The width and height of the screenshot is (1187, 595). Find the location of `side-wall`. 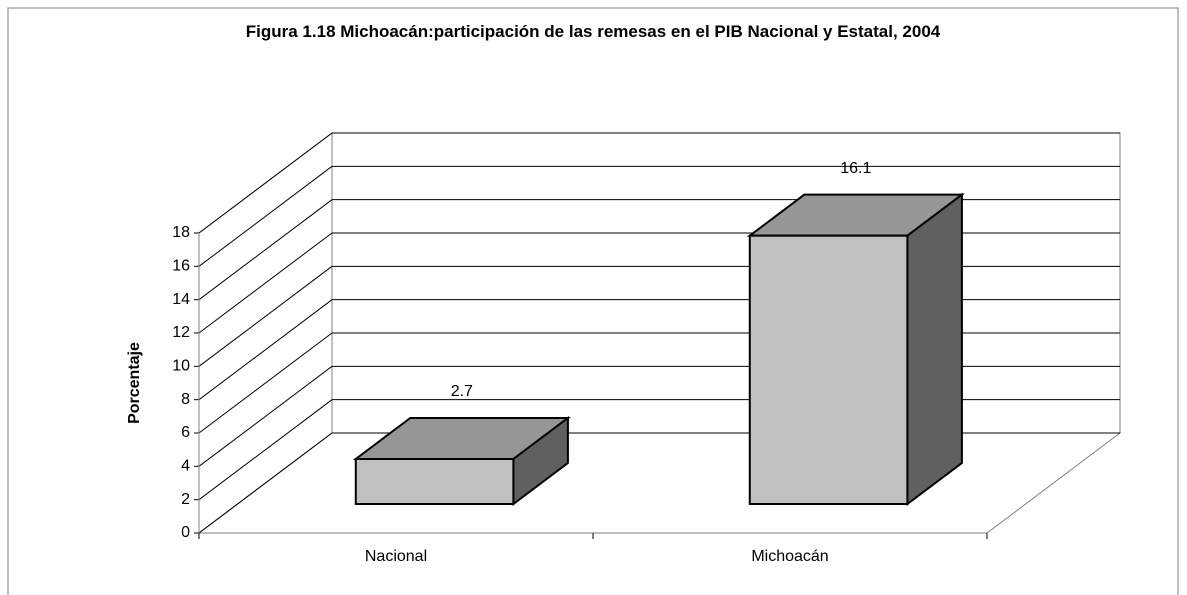

side-wall is located at coordinates (265, 333).